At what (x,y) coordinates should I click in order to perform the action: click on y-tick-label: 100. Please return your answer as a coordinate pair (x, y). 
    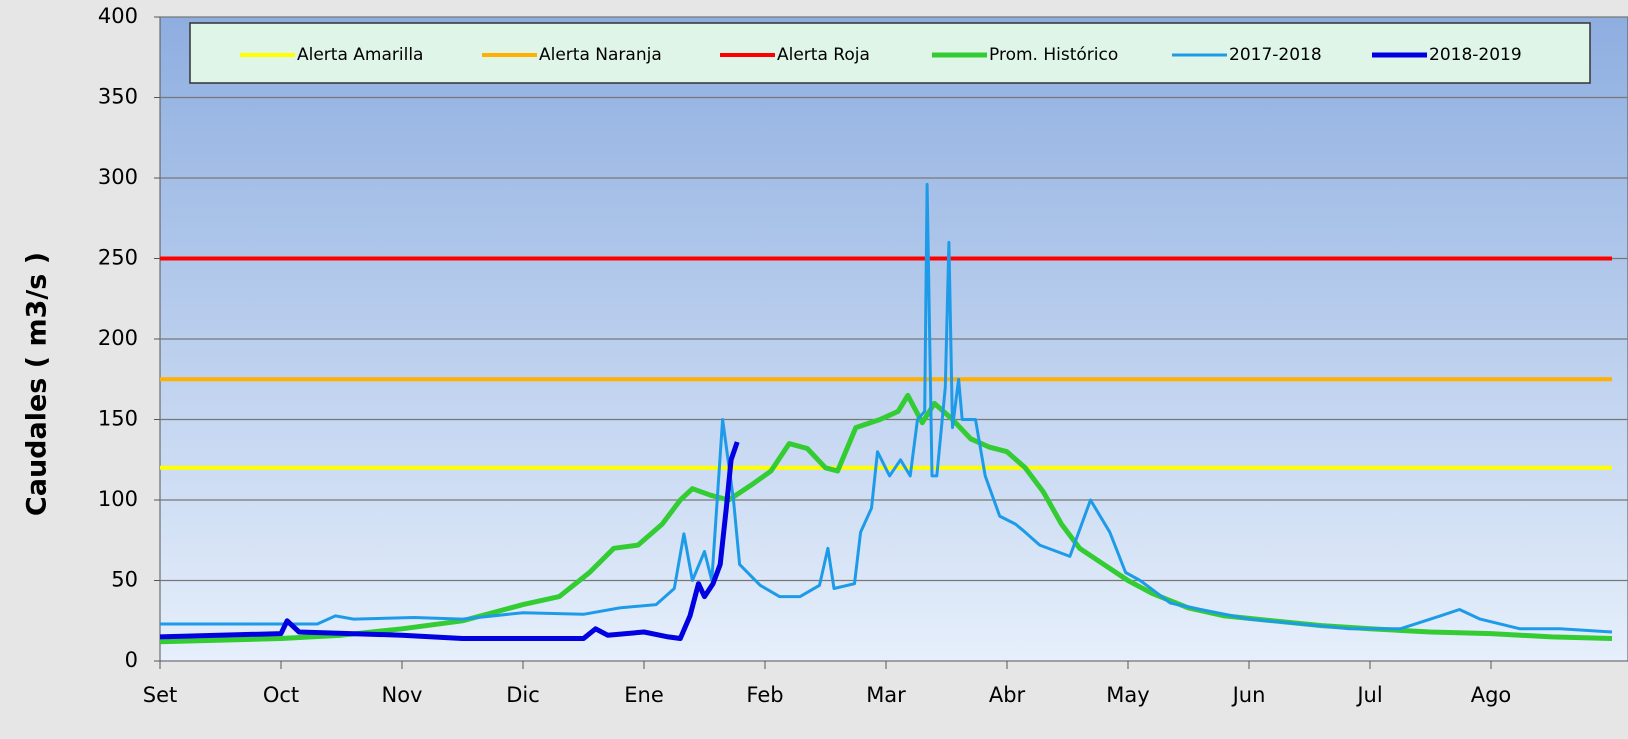
    Looking at the image, I should click on (118, 499).